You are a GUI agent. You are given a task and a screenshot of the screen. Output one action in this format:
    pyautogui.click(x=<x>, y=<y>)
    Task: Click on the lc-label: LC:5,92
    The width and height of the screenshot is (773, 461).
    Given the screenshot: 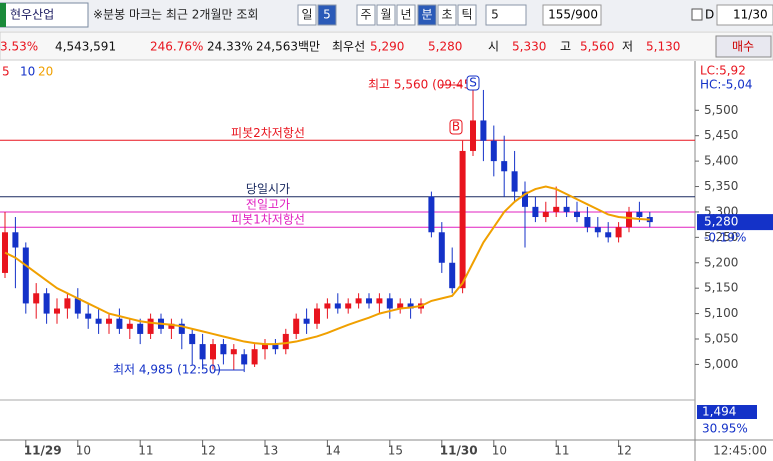 What is the action you would take?
    pyautogui.click(x=723, y=71)
    